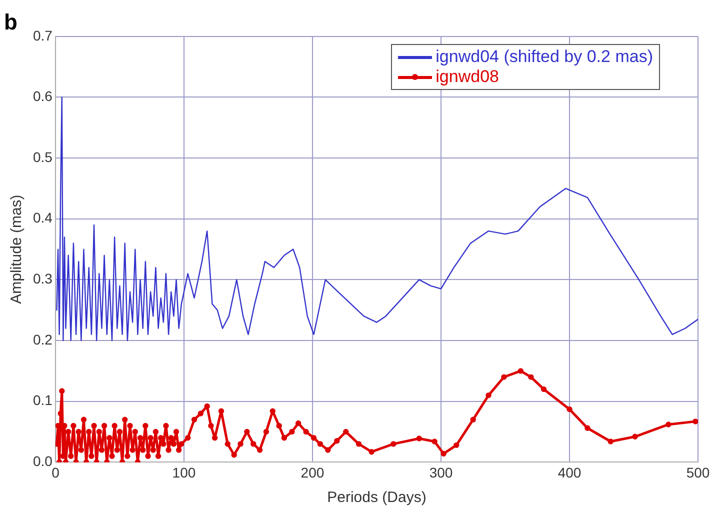 The width and height of the screenshot is (720, 515). What do you see at coordinates (42, 96) in the screenshot?
I see `y-tick-label: 0.6` at bounding box center [42, 96].